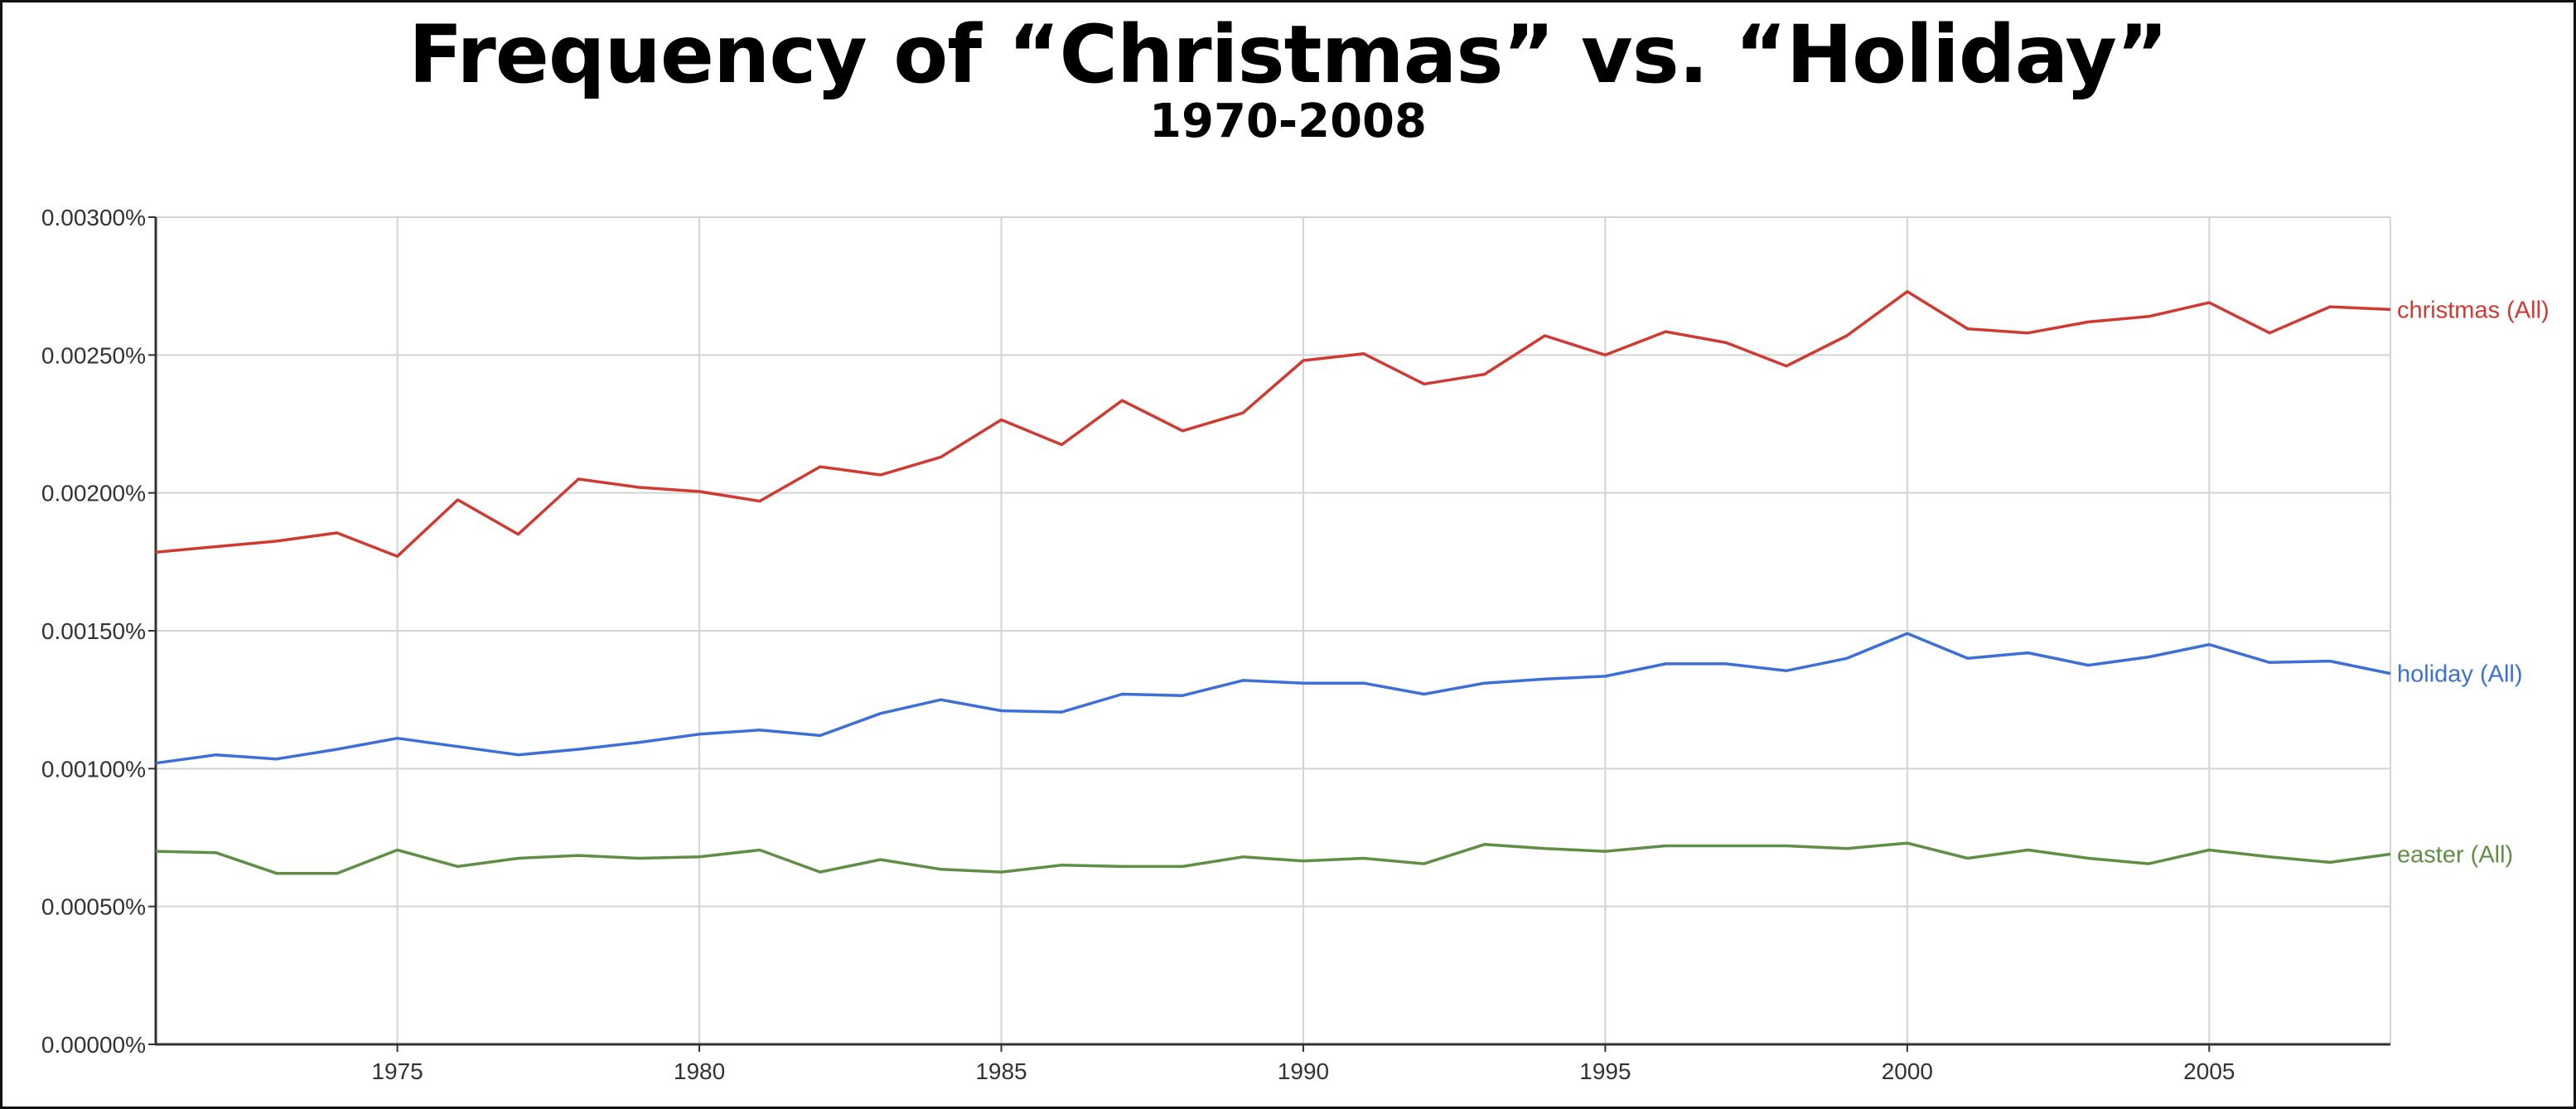 Image resolution: width=2576 pixels, height=1109 pixels. What do you see at coordinates (1605, 1071) in the screenshot?
I see `x-tick-label: 1995` at bounding box center [1605, 1071].